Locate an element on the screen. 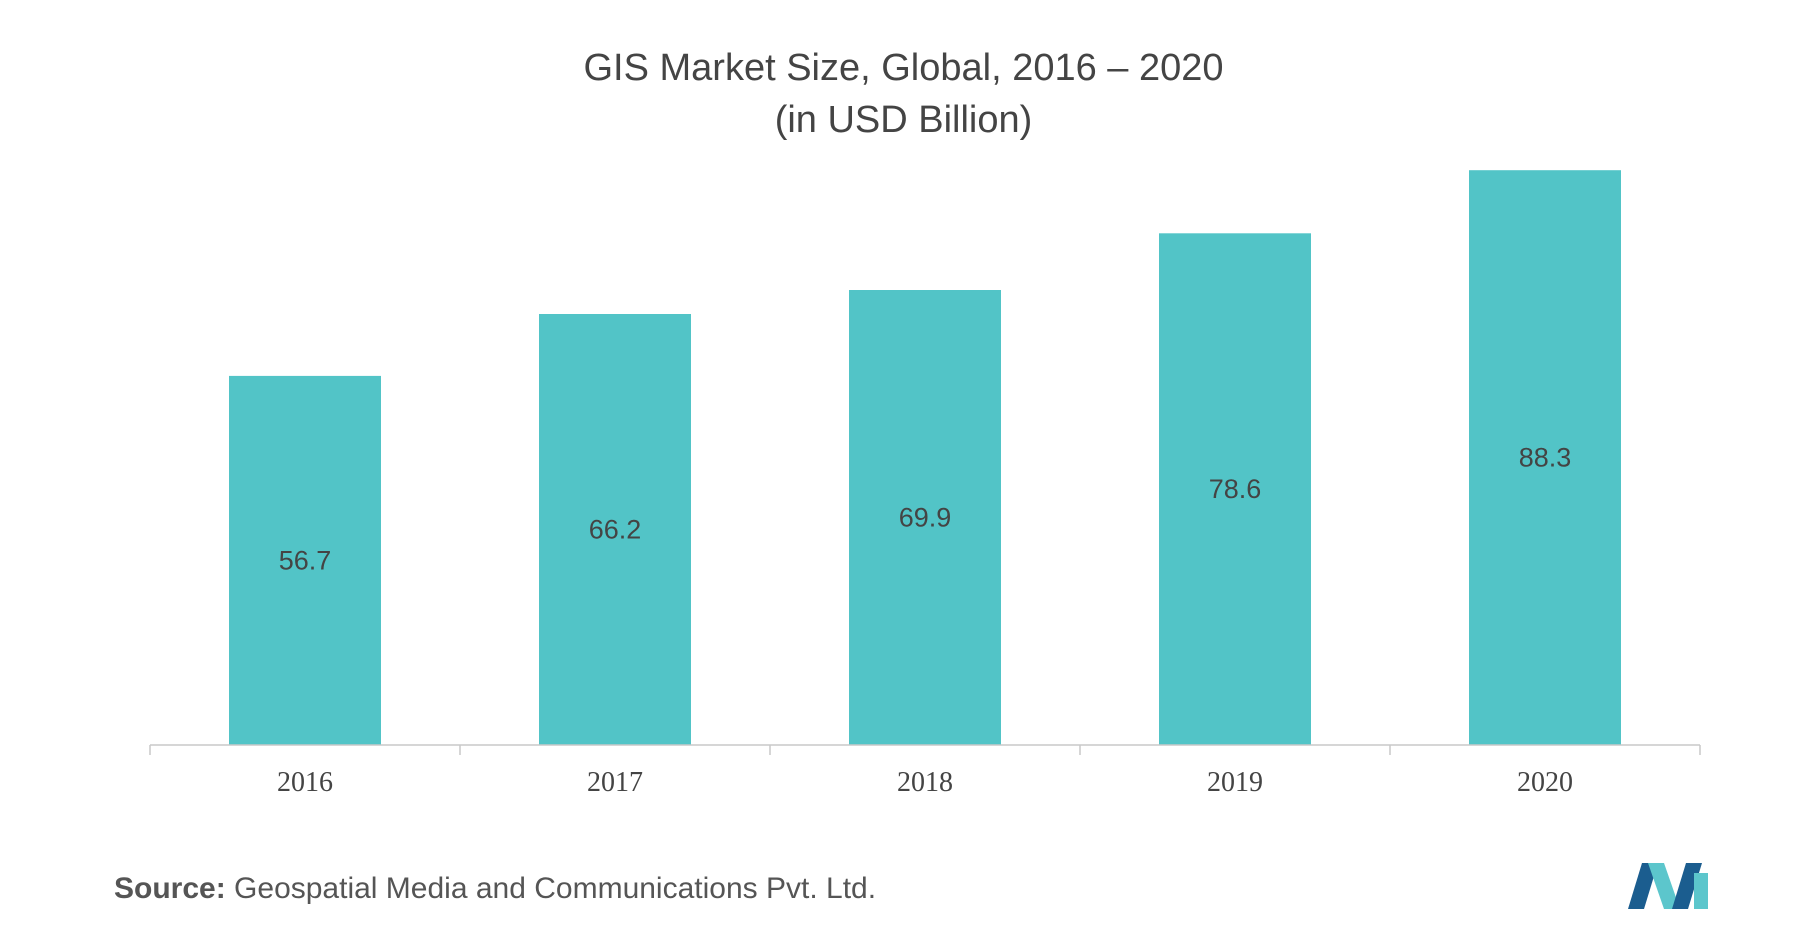 This screenshot has width=1807, height=925. bar-2019 is located at coordinates (1235, 489).